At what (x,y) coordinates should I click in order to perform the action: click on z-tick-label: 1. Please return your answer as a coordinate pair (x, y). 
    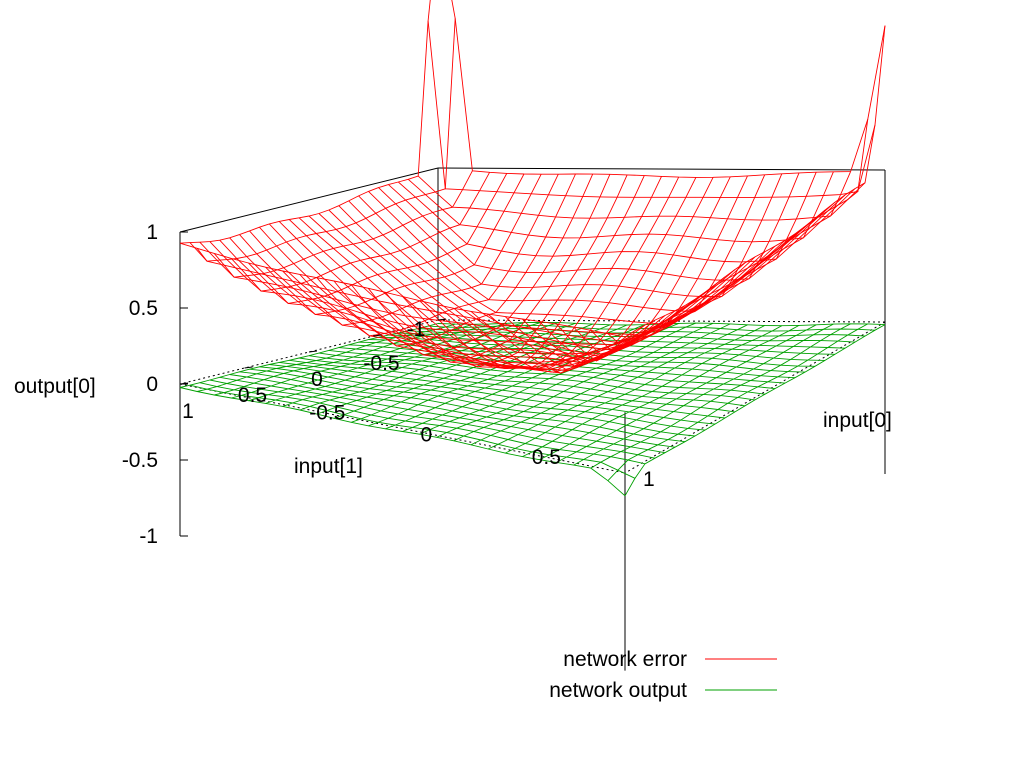
    Looking at the image, I should click on (152, 232).